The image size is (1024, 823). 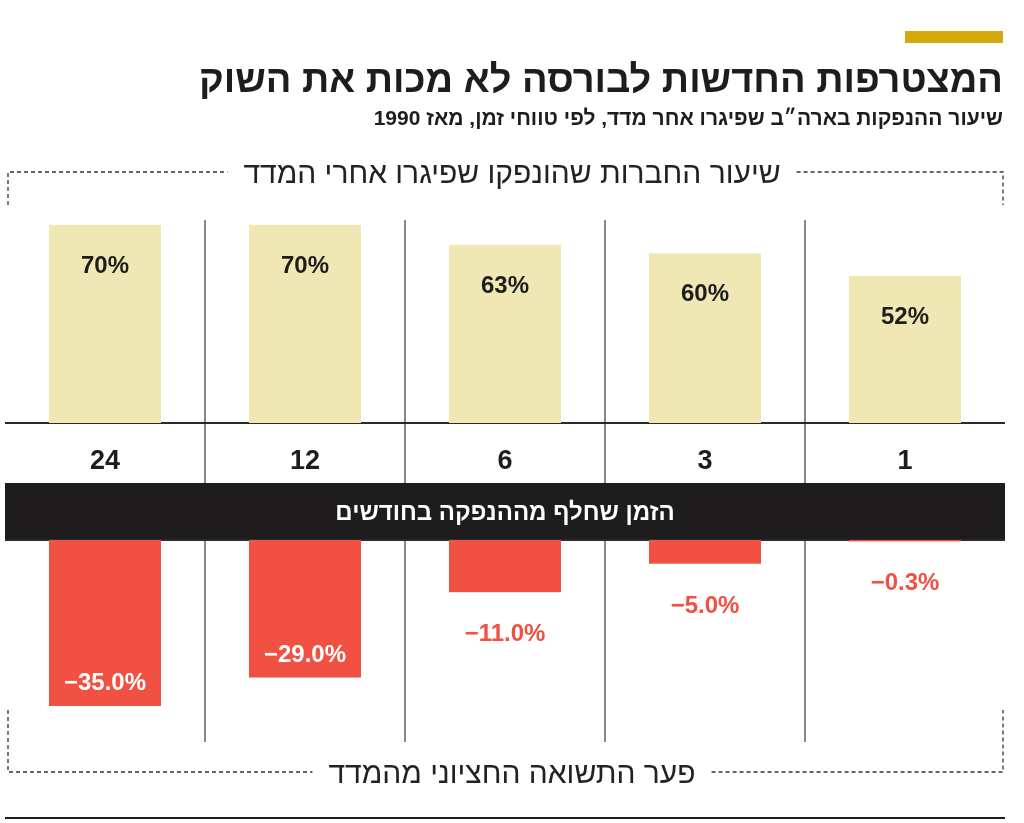 What do you see at coordinates (905, 582) in the screenshot?
I see `data-label: −0.3%` at bounding box center [905, 582].